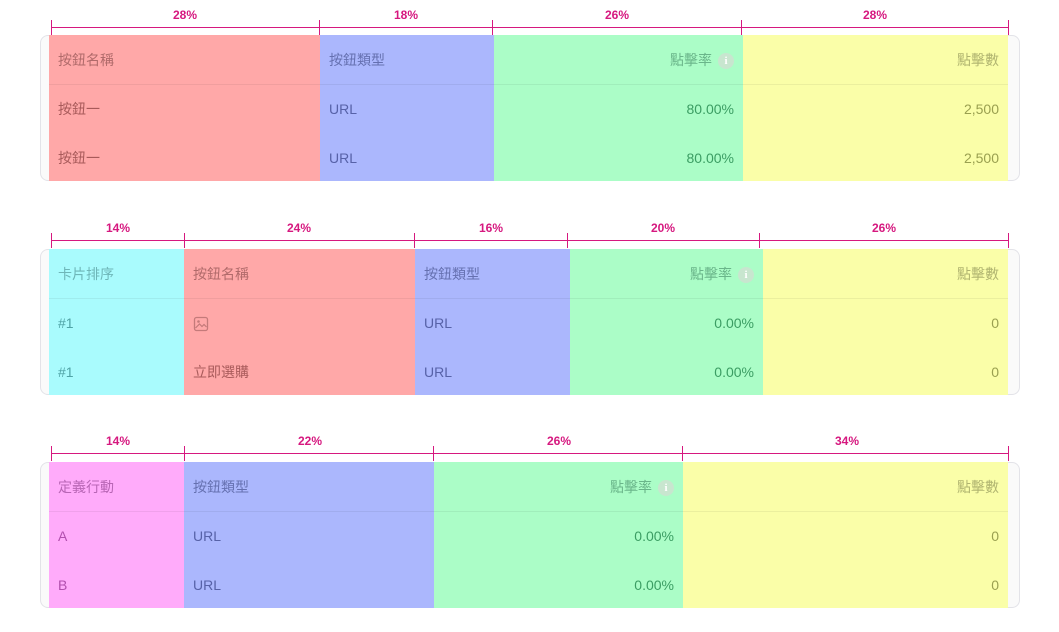 This screenshot has height=632, width=1059. What do you see at coordinates (221, 372) in the screenshot?
I see `table-cell: 立即選購` at bounding box center [221, 372].